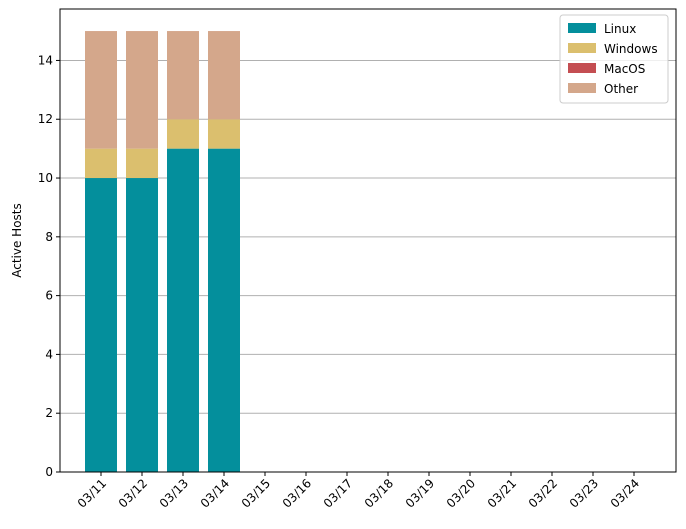 The image size is (686, 529). I want to click on x-tick-label: 03/19, so click(420, 493).